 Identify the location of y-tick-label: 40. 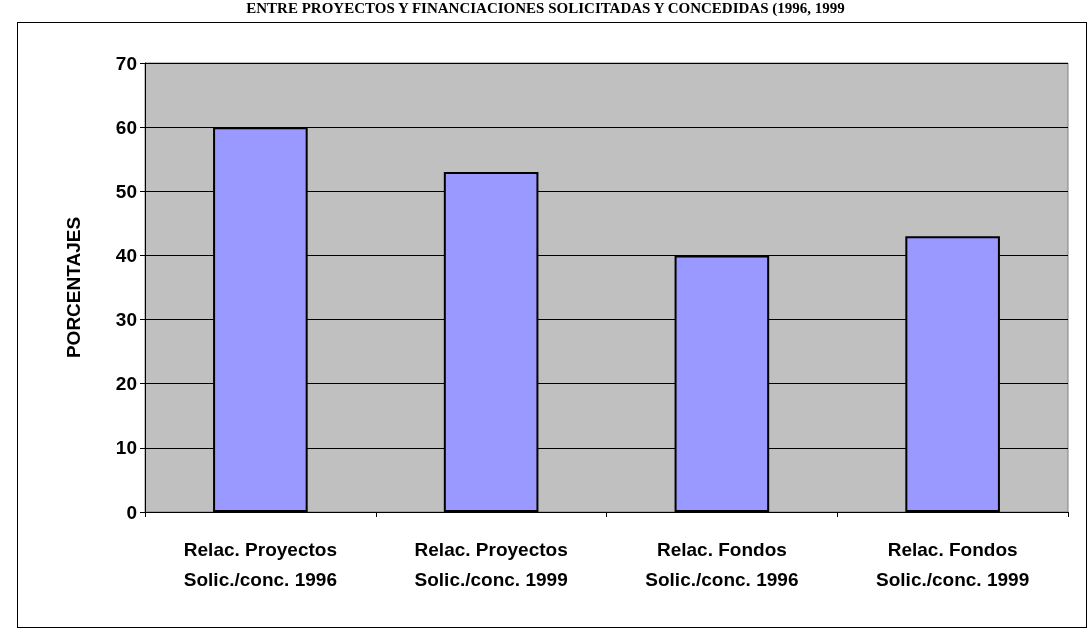
(126, 255).